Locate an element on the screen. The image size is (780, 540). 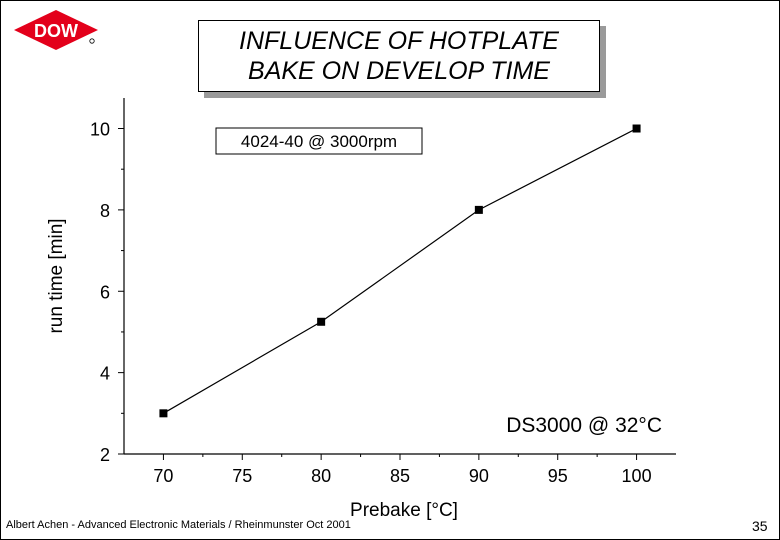
y-tick-label: 4 is located at coordinates (105, 374).